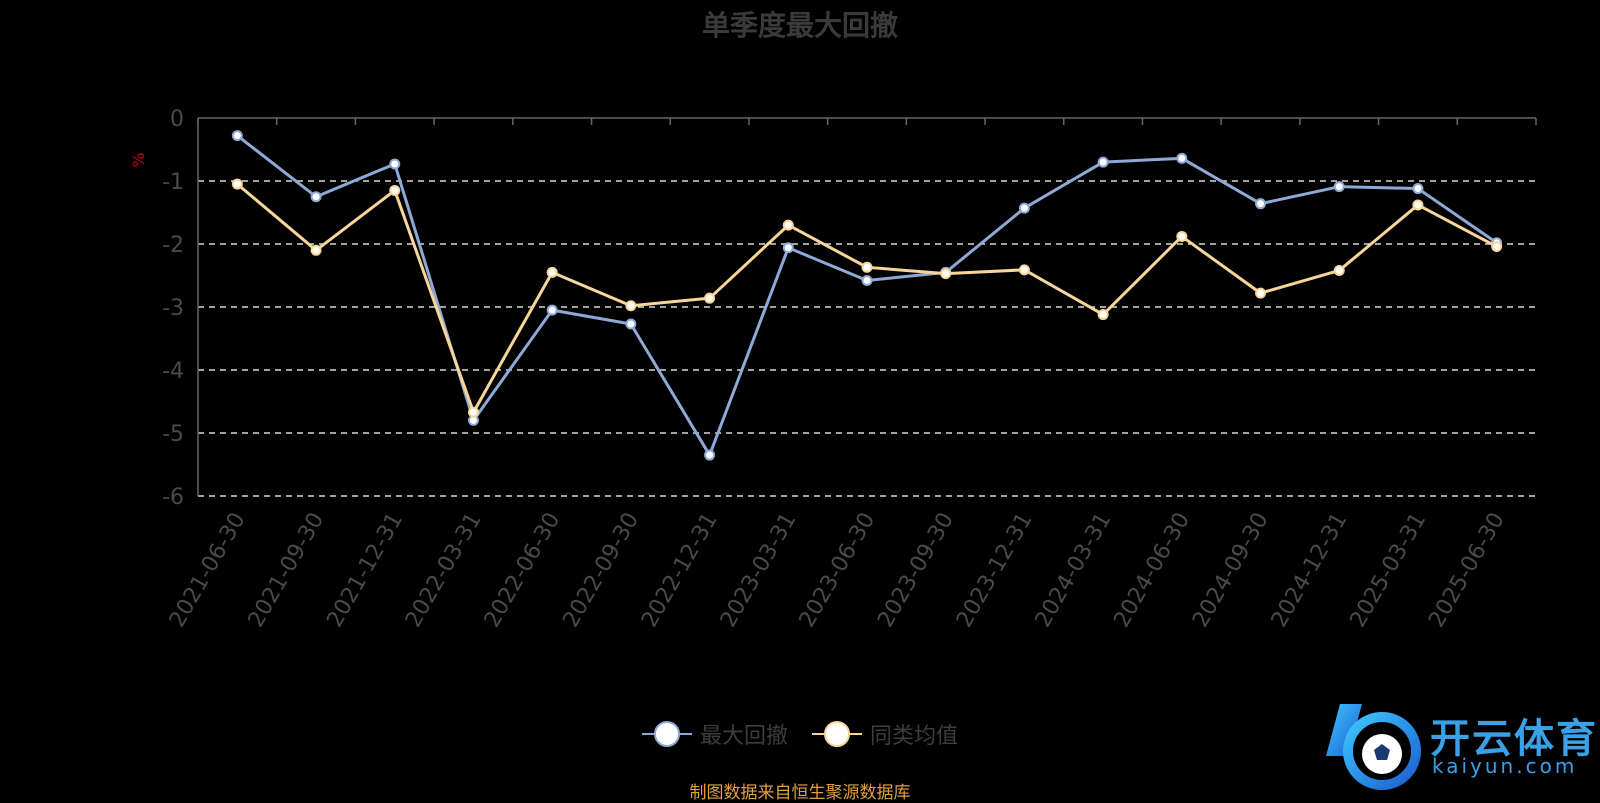 This screenshot has height=803, width=1600. Describe the element at coordinates (444, 570) in the screenshot. I see `x-tick-label: 2022-03-31` at that location.